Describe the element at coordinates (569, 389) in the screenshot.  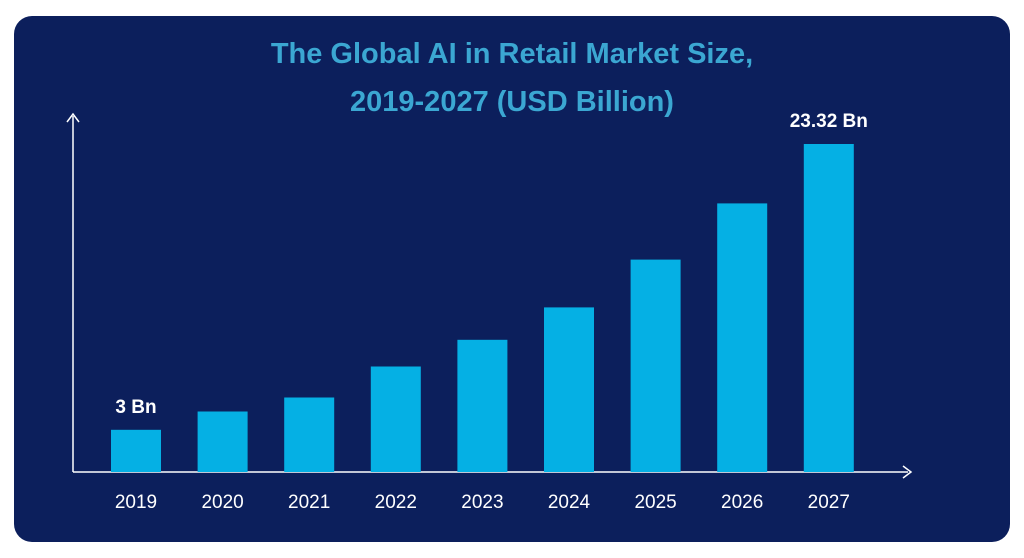
I see `bar-2024` at that location.